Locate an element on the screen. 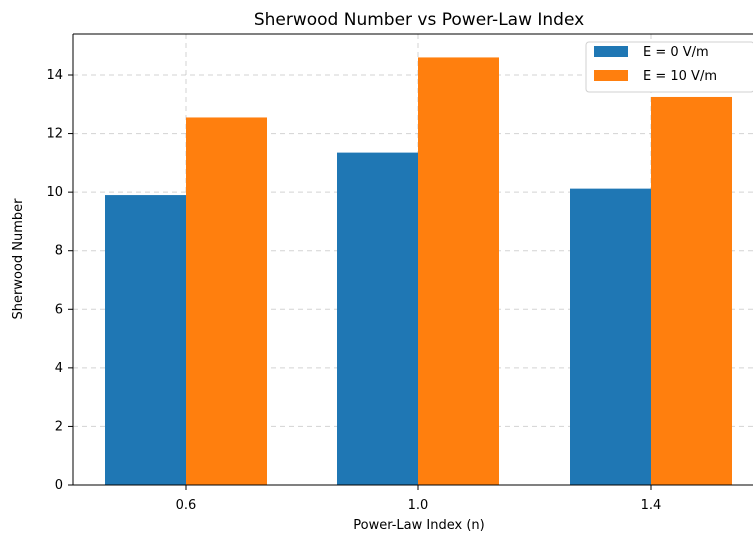  y-tick-label: 4 is located at coordinates (59, 368).